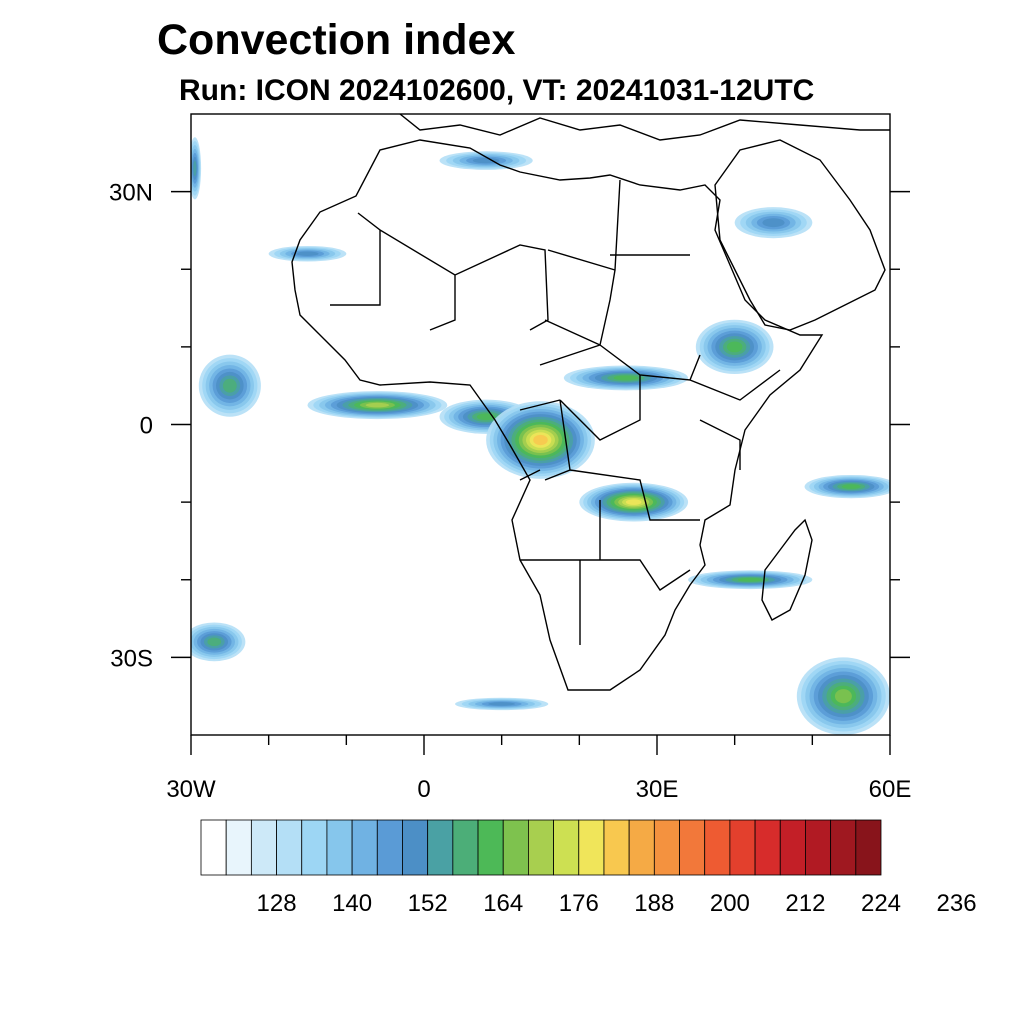  I want to click on lat-label: 30N, so click(131, 193).